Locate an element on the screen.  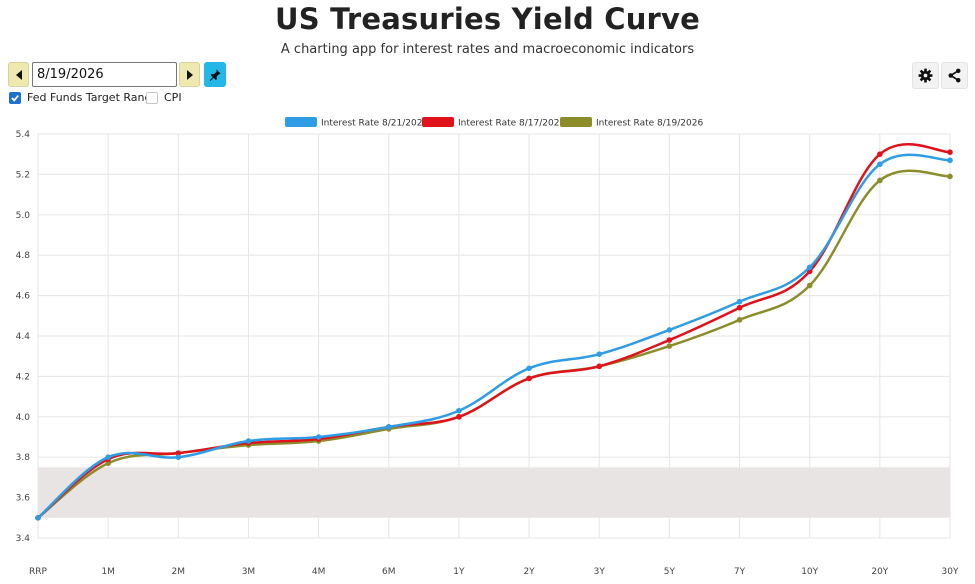
x-tick-label: 6M is located at coordinates (389, 572).